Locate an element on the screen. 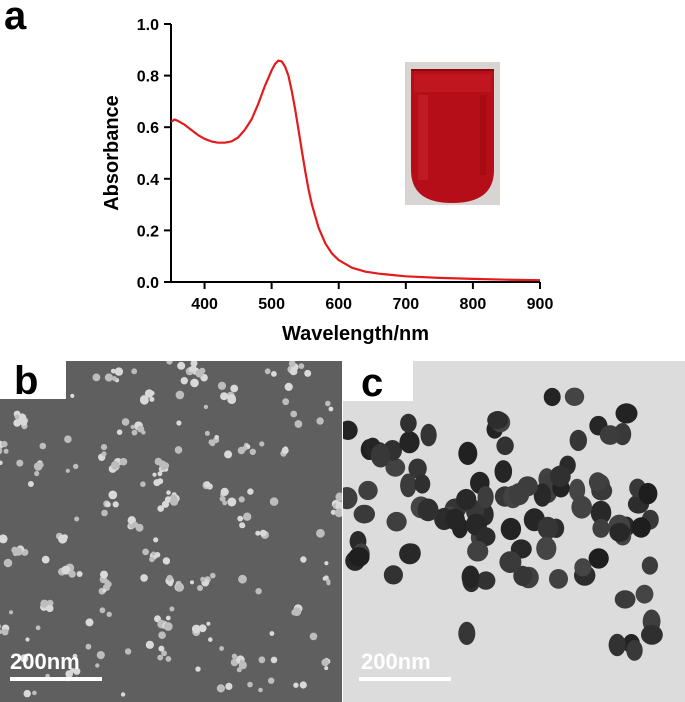 Image resolution: width=685 pixels, height=702 pixels. y-tick-label: 0.2 is located at coordinates (148, 231).